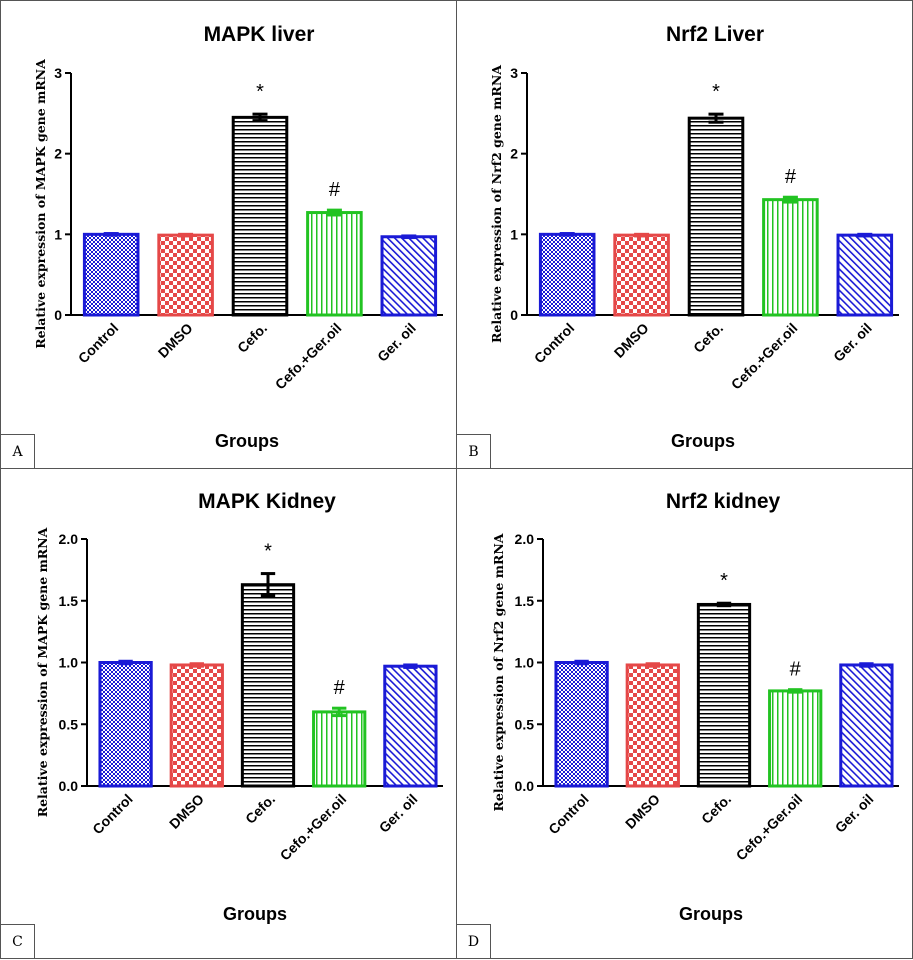  What do you see at coordinates (58, 73) in the screenshot?
I see `y-tick-label: 3` at bounding box center [58, 73].